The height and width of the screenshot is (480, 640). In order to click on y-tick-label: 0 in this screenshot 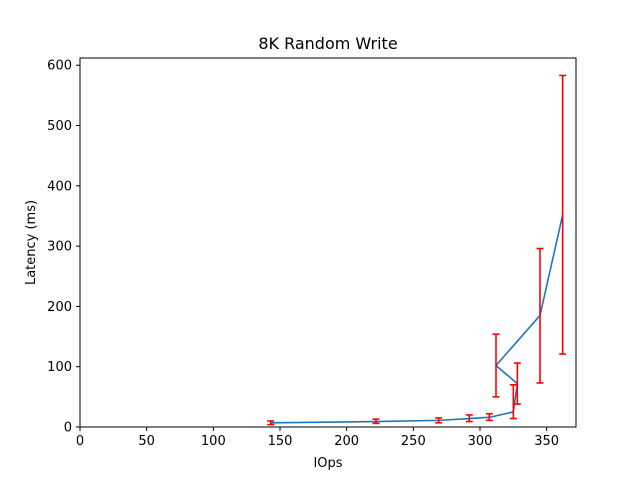, I will do `click(68, 428)`.